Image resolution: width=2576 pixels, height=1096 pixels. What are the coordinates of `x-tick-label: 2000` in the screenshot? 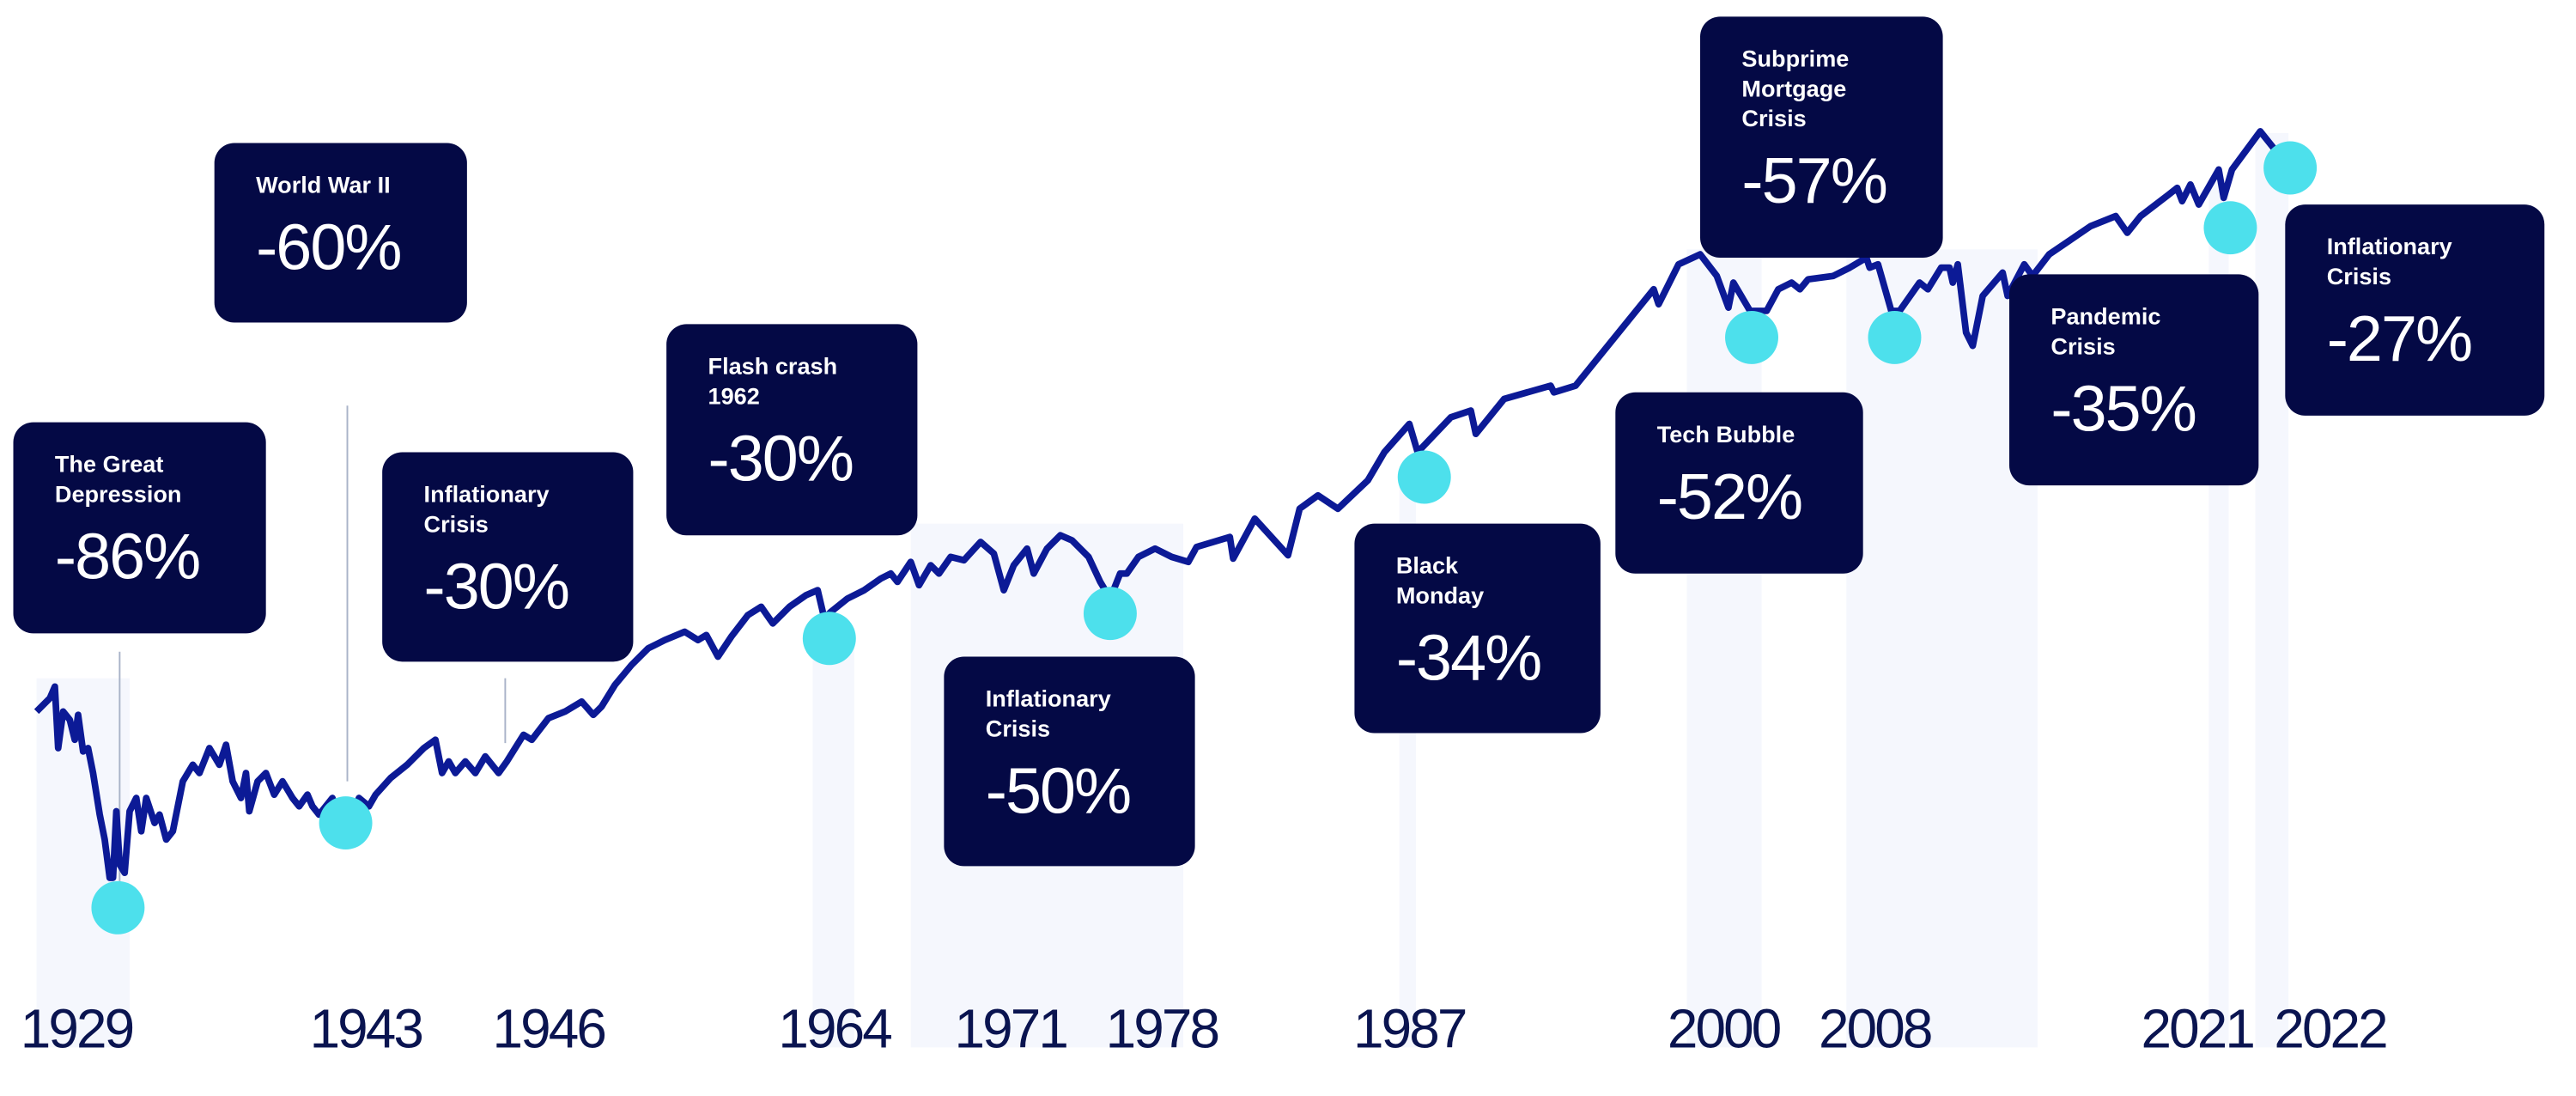 It's located at (1725, 1028).